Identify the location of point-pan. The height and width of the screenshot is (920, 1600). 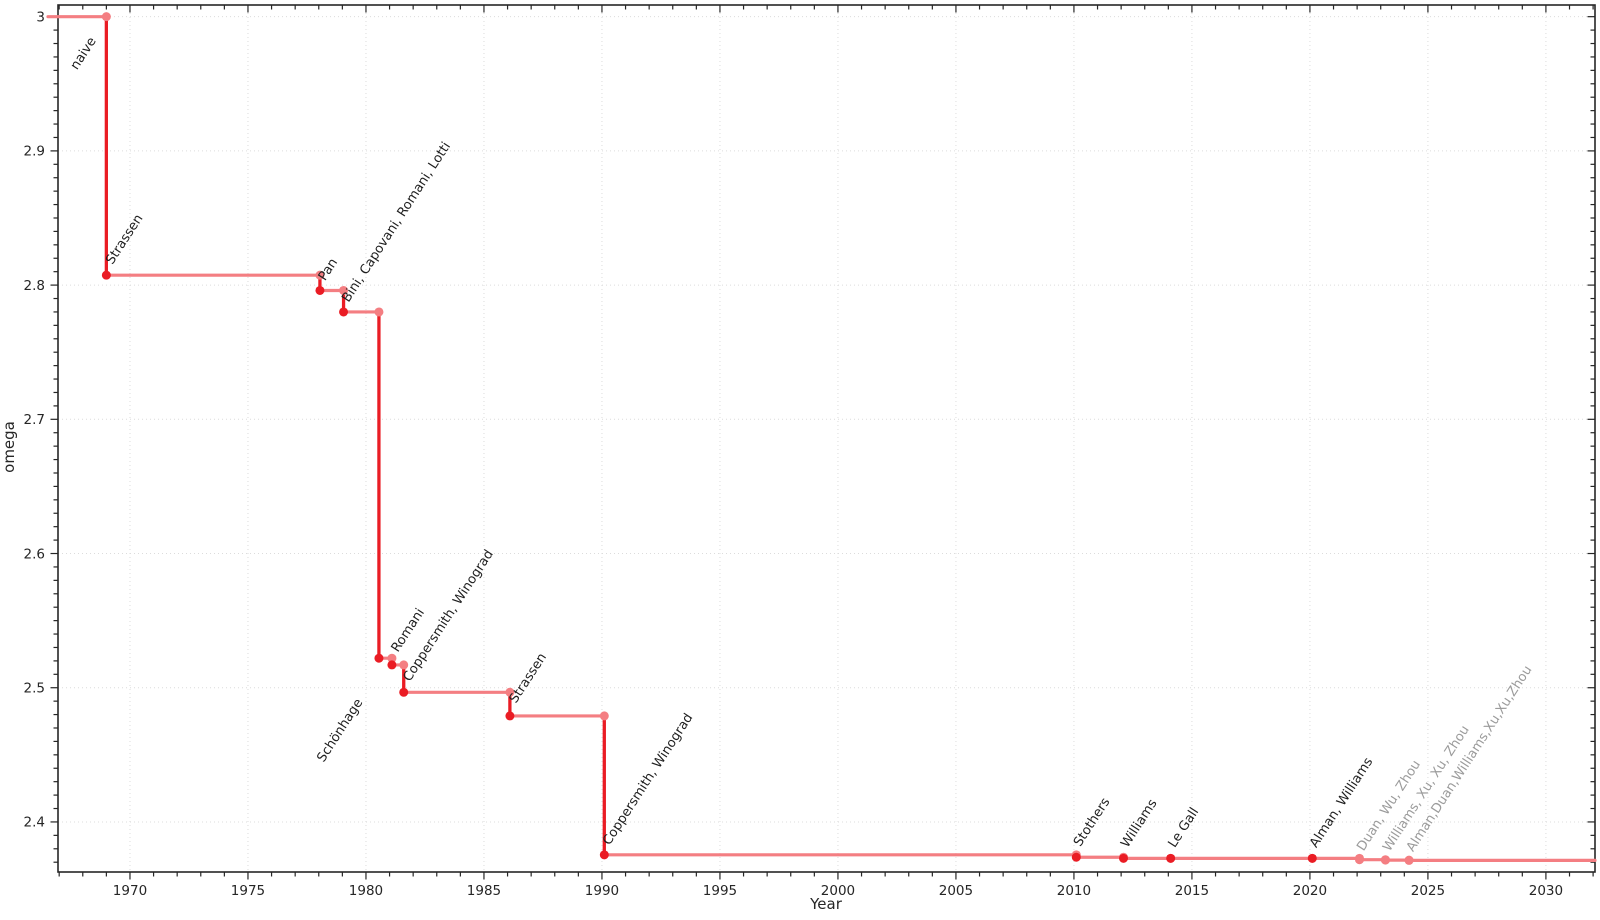
(320, 290).